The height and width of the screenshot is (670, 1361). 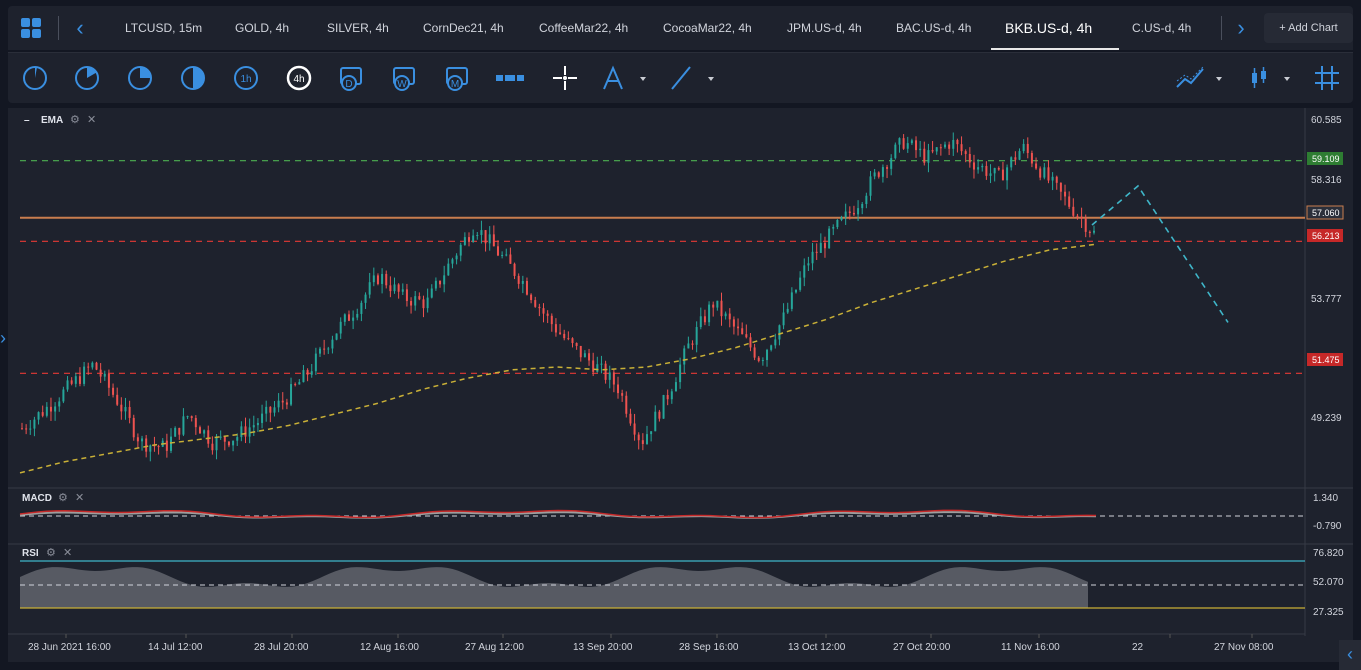 I want to click on timeframe-1h-icon: 1h, so click(x=246, y=78).